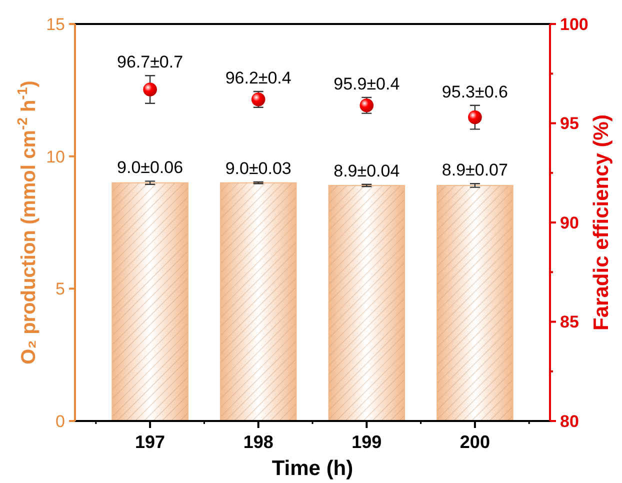 The width and height of the screenshot is (622, 483). I want to click on x-tick-label: 199, so click(367, 442).